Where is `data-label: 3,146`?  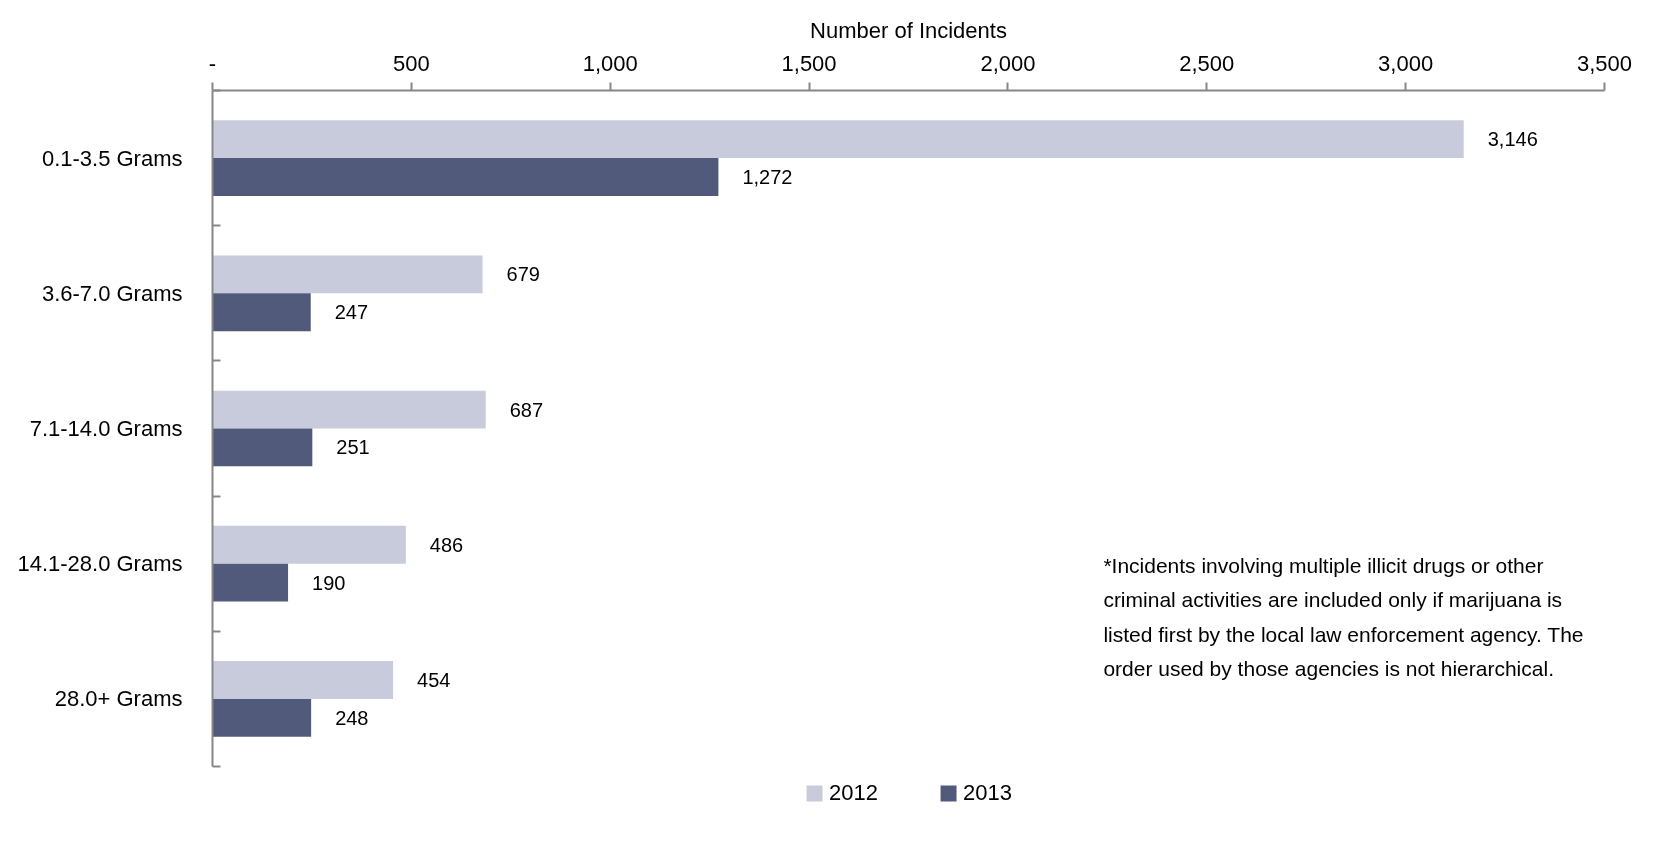
data-label: 3,146 is located at coordinates (1512, 139).